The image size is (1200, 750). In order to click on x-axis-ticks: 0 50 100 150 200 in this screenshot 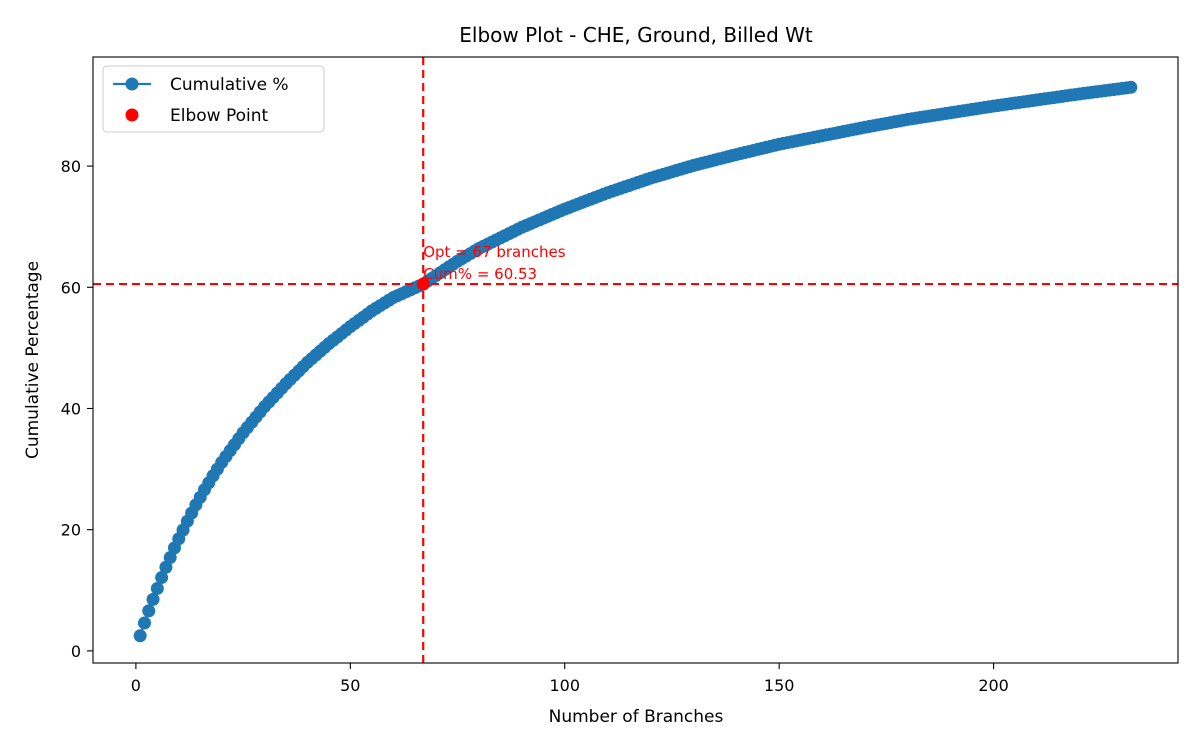, I will do `click(570, 679)`.